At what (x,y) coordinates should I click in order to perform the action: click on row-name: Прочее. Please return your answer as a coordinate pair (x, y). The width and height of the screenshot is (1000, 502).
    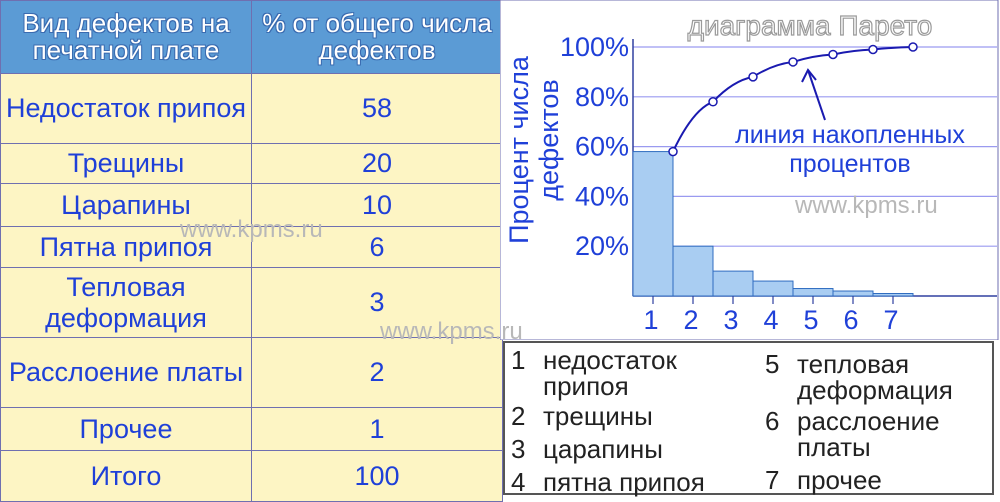
    Looking at the image, I should click on (126, 429).